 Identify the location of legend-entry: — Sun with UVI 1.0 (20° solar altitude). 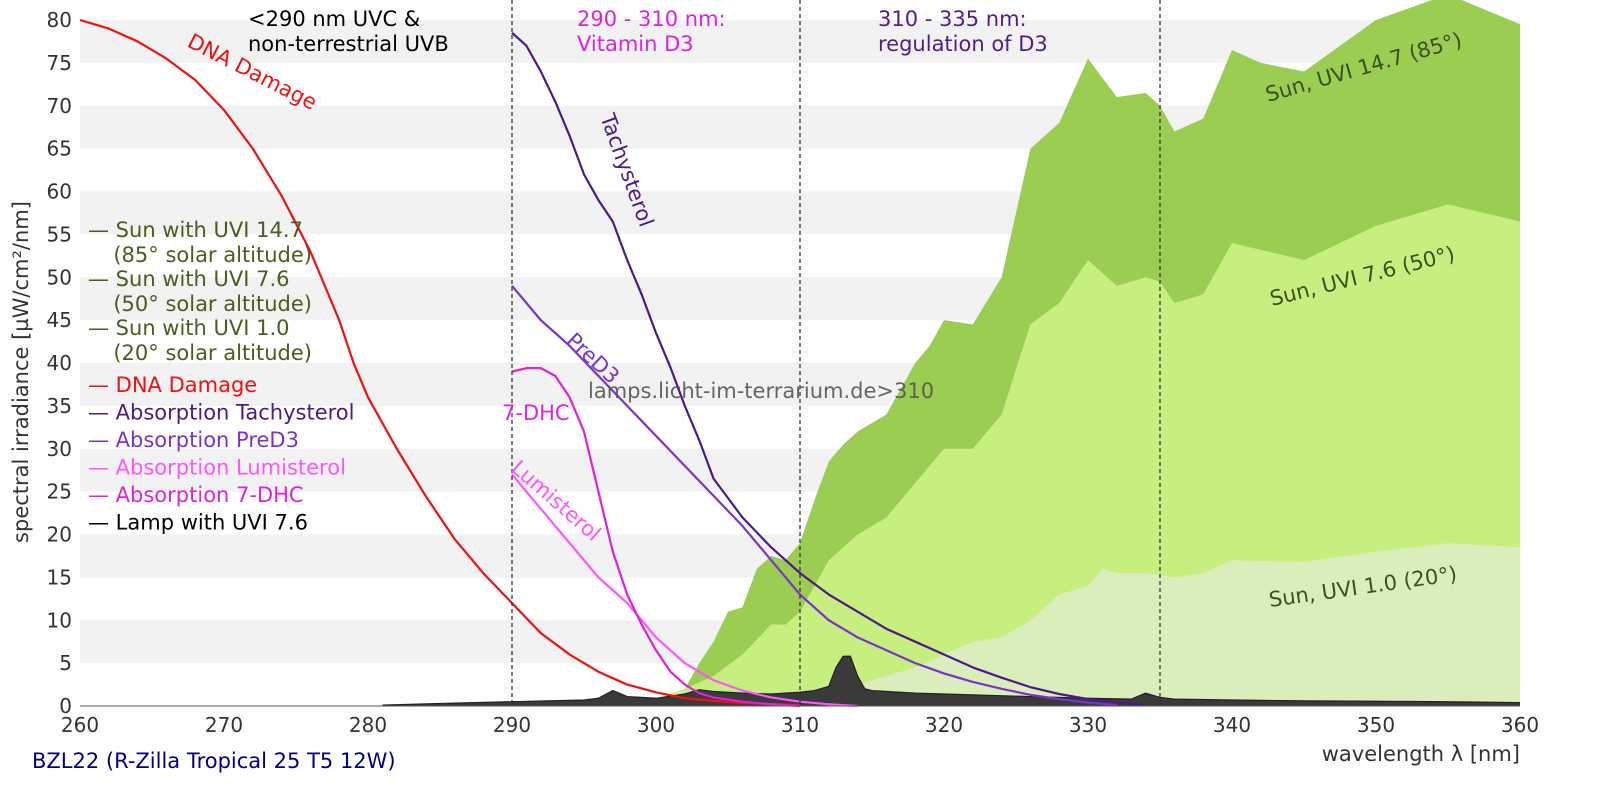
(200, 340).